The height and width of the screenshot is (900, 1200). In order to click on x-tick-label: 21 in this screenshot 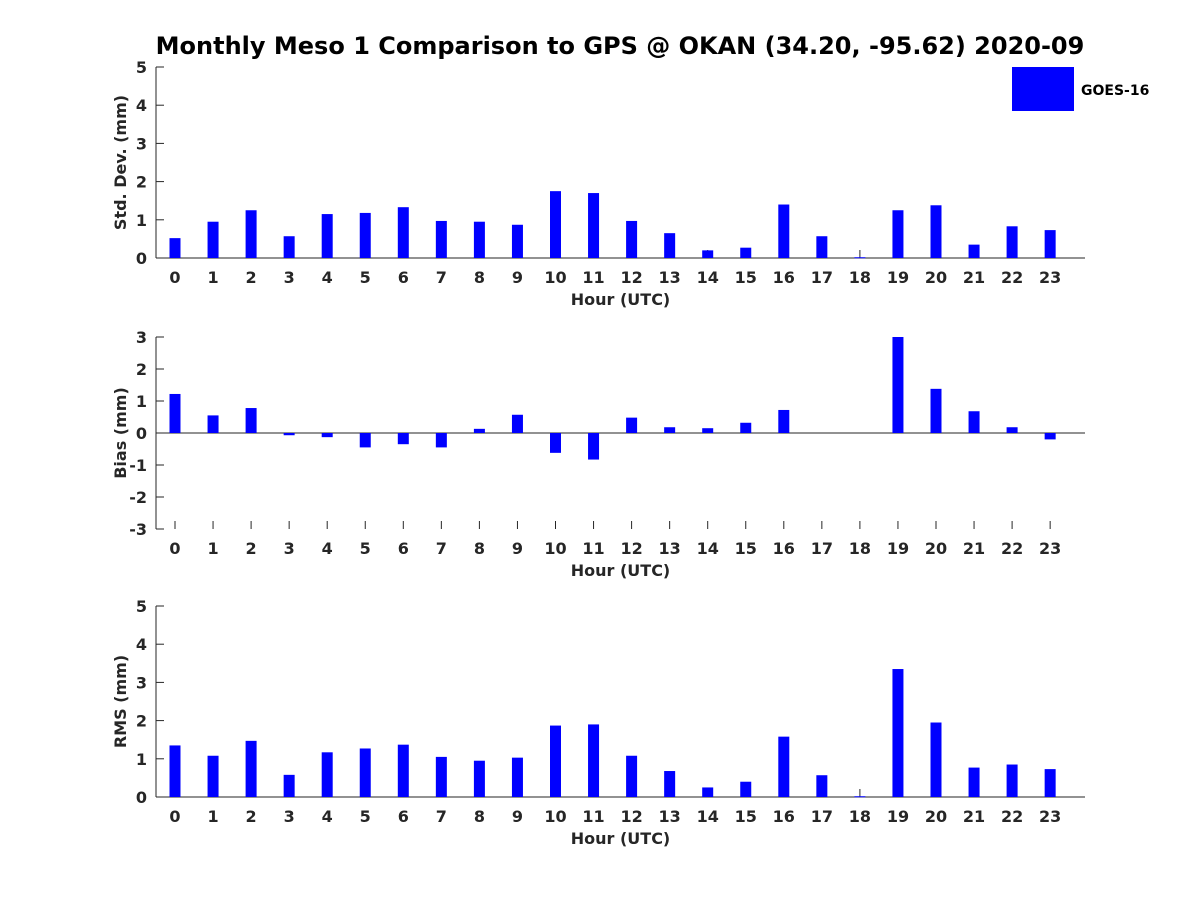, I will do `click(974, 816)`.